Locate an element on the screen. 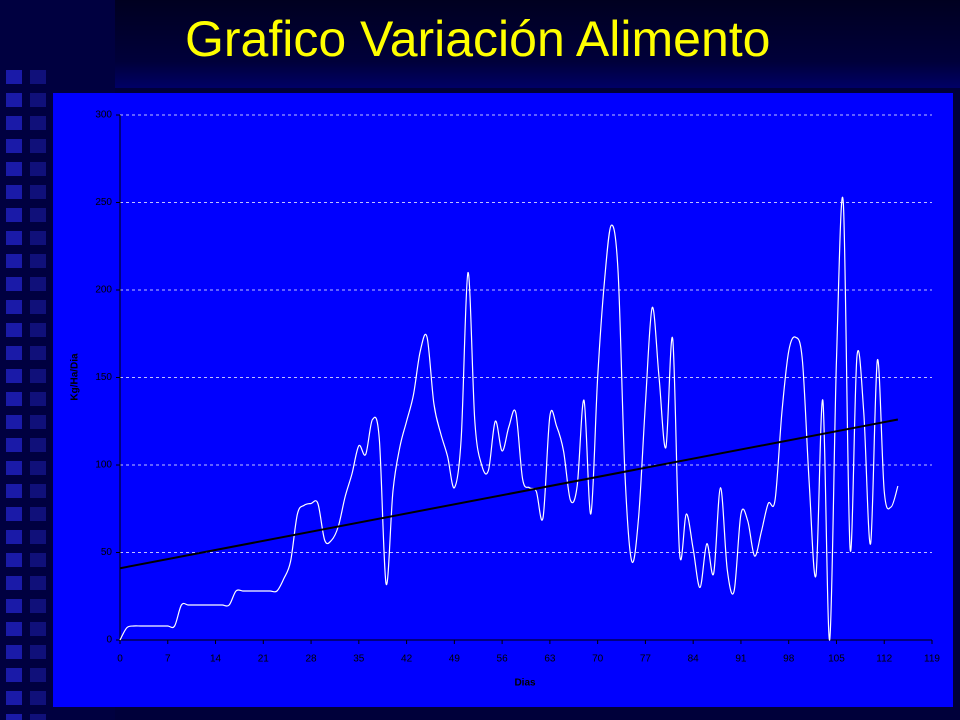 The image size is (960, 720). x-axis-label: Dias is located at coordinates (525, 683).